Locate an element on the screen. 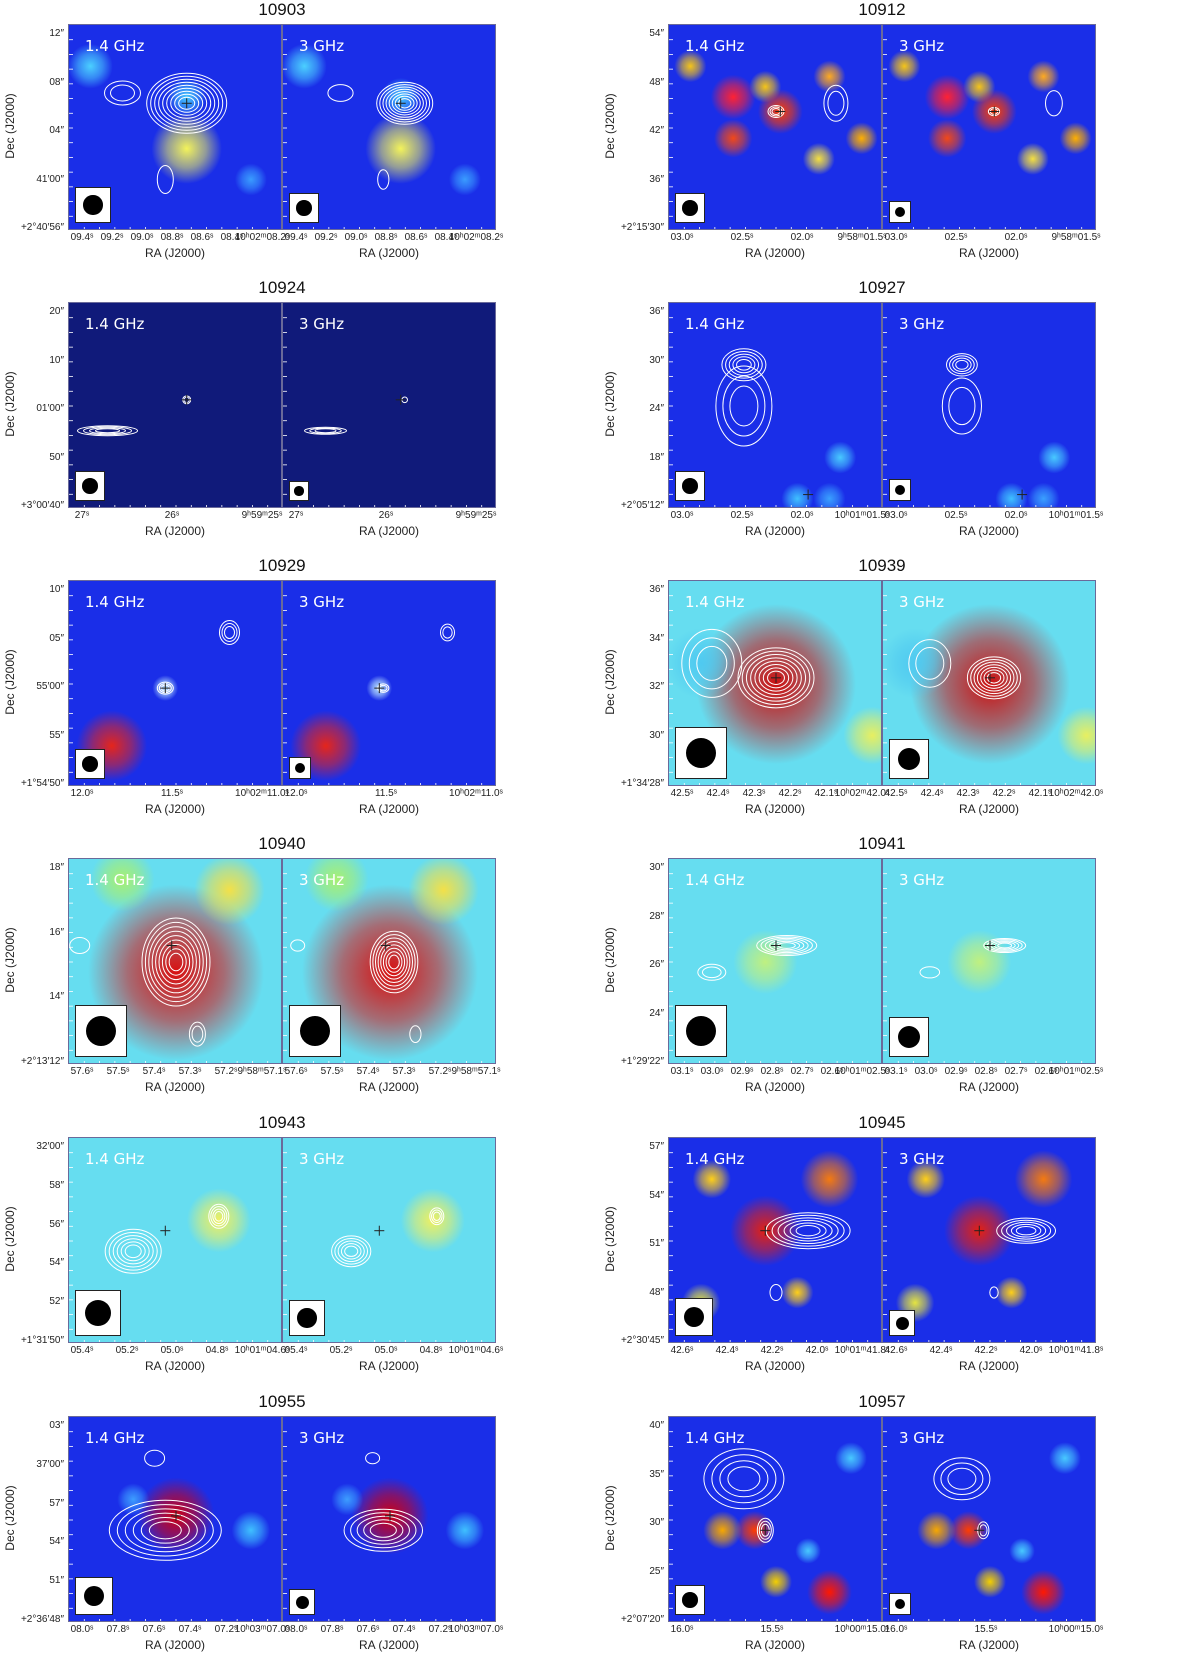 Image resolution: width=1200 pixels, height=1670 pixels. ra-tick-label: 03.0ˢ is located at coordinates (712, 1071).